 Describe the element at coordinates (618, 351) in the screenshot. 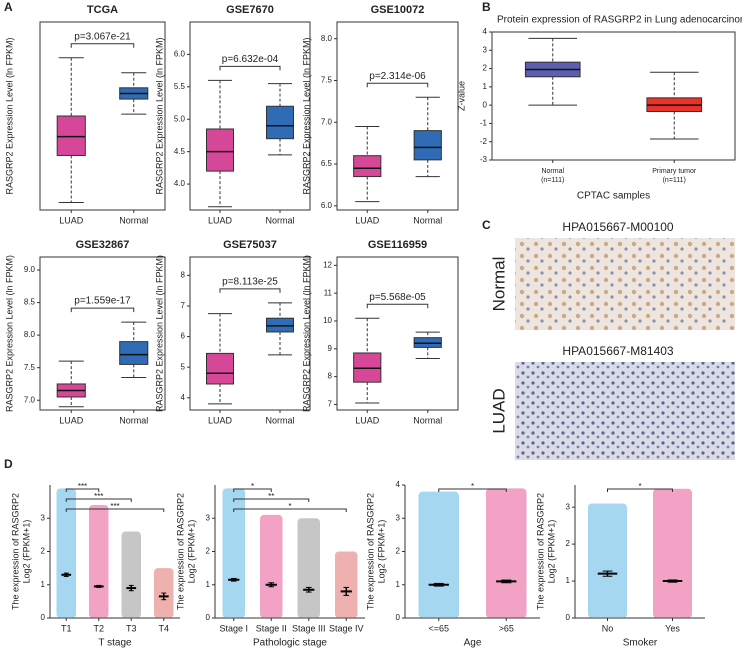

I see `ihc-title: HPA015667-M81403` at that location.